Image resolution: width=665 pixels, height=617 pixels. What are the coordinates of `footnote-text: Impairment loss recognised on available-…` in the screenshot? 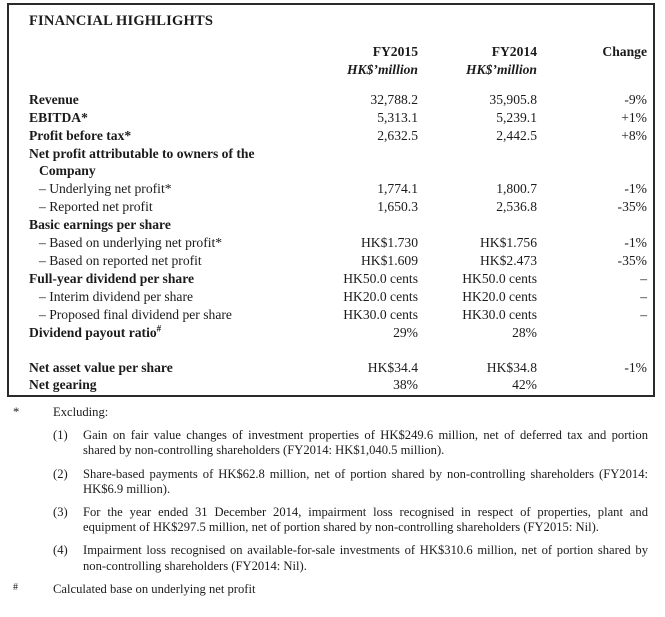 It's located at (365, 558).